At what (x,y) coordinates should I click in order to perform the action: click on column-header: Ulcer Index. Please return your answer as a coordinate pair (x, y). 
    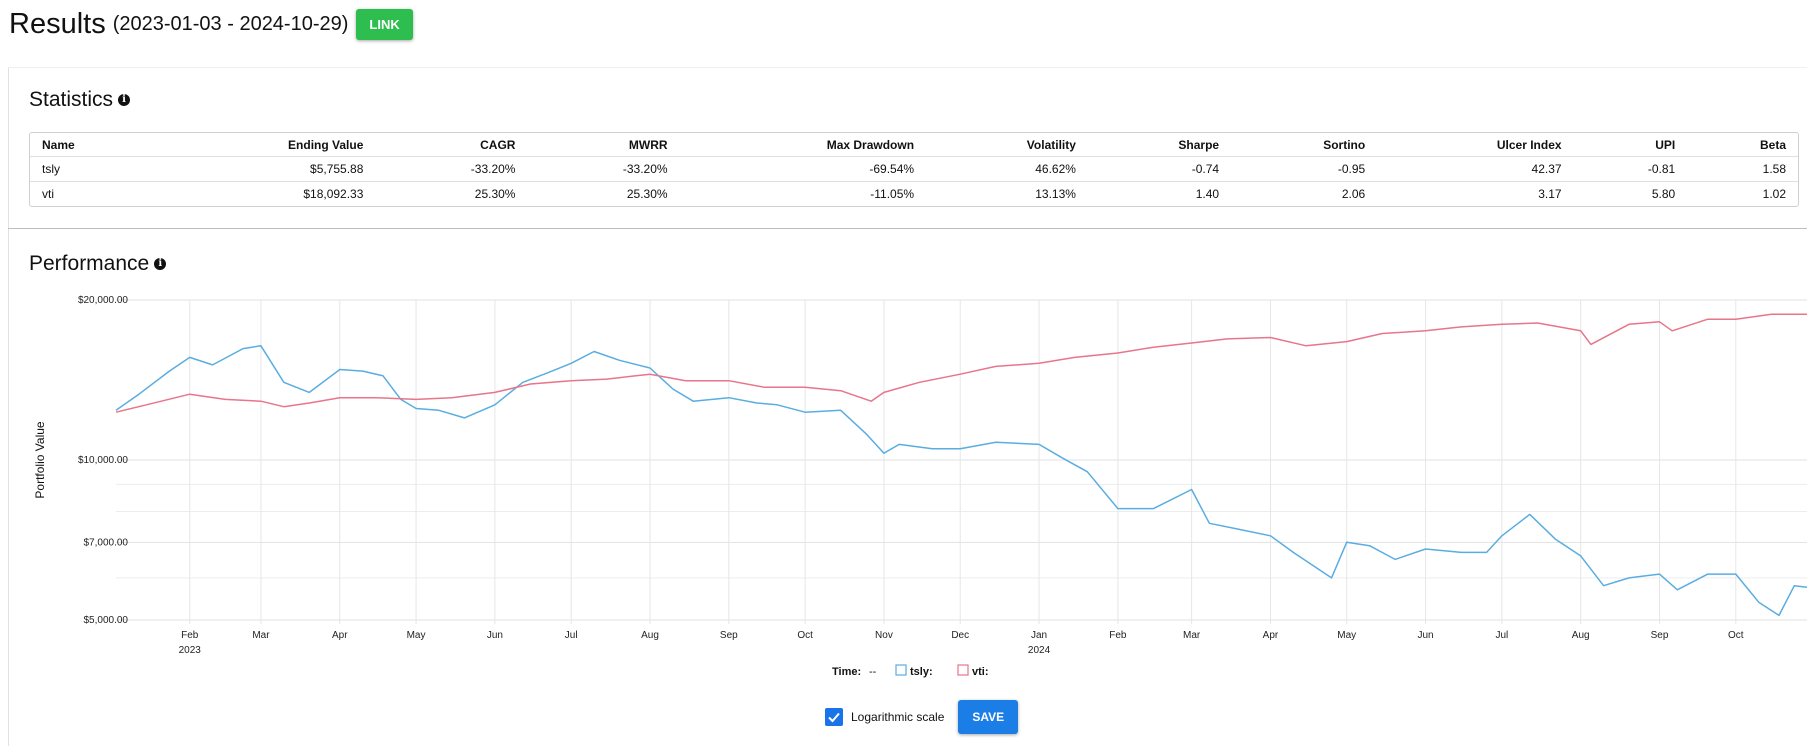
    Looking at the image, I should click on (1529, 144).